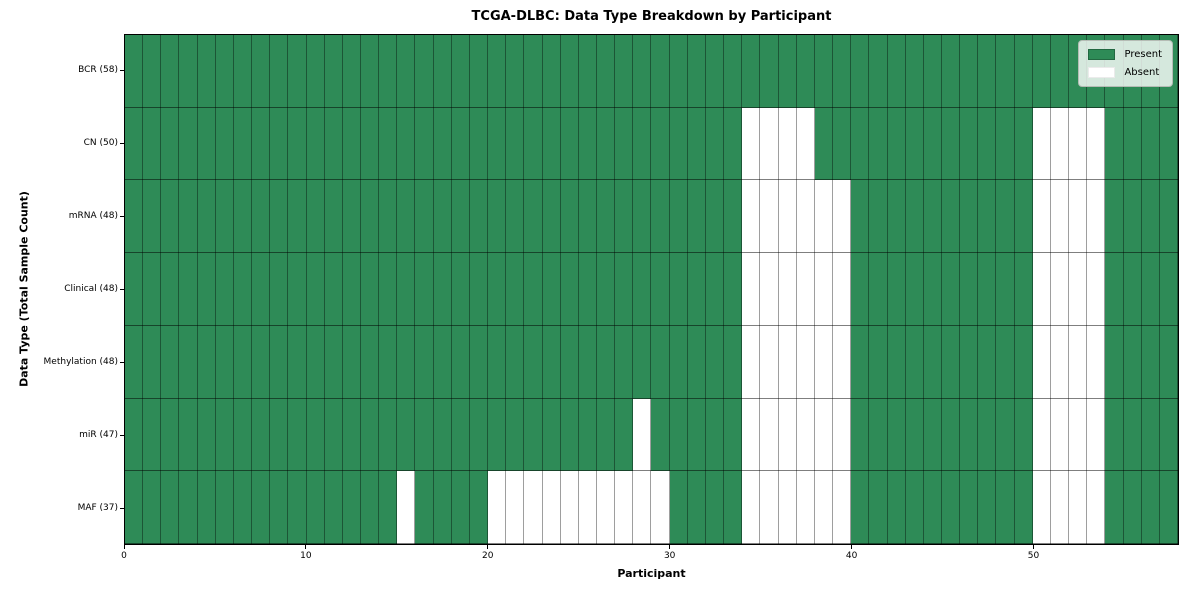 Image resolution: width=1200 pixels, height=600 pixels. What do you see at coordinates (1102, 54) in the screenshot?
I see `legend-present-swatch-icon` at bounding box center [1102, 54].